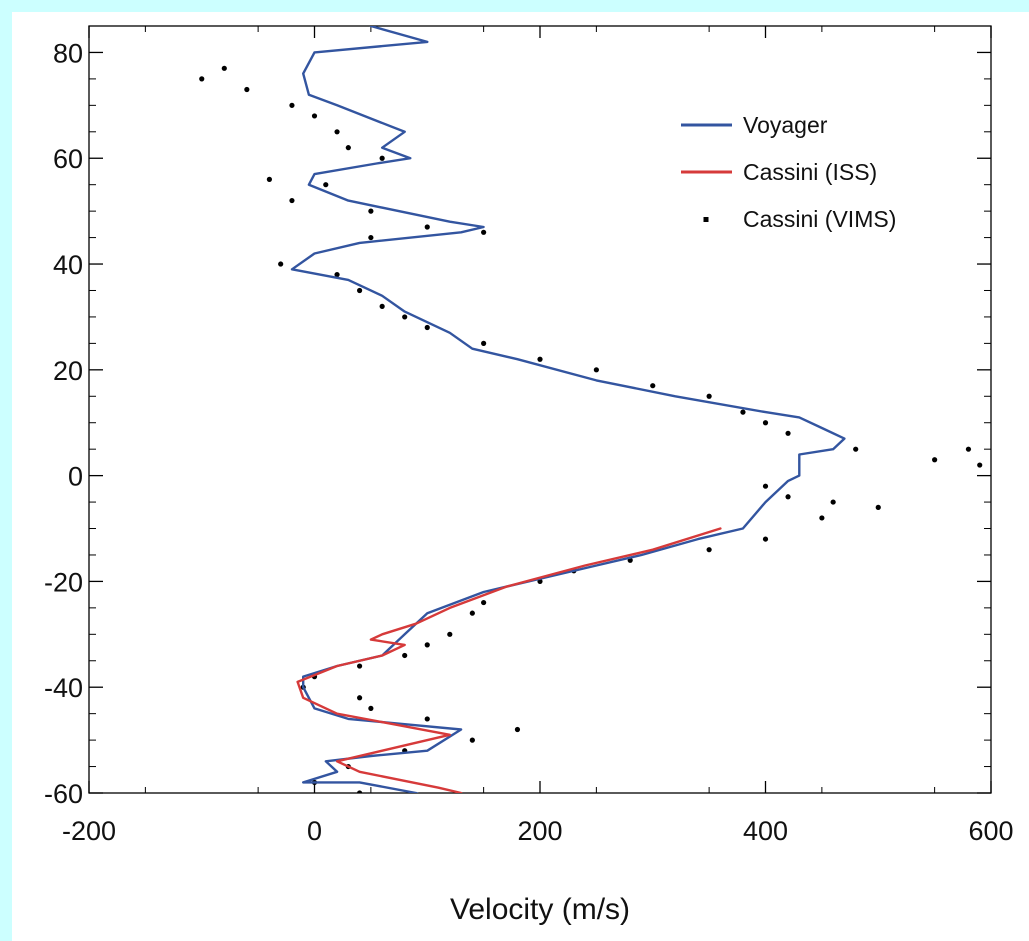 The height and width of the screenshot is (941, 1029). I want to click on x-tick-label: 600, so click(990, 831).